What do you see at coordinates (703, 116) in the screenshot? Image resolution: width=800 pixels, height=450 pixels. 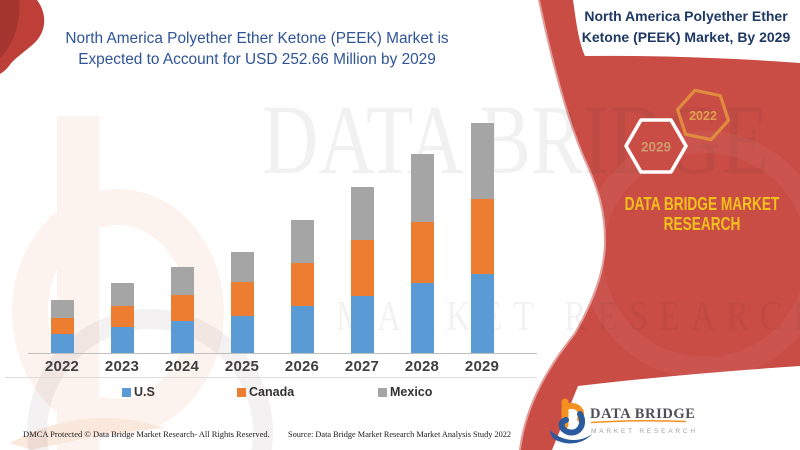 I see `svg-text: 2022` at bounding box center [703, 116].